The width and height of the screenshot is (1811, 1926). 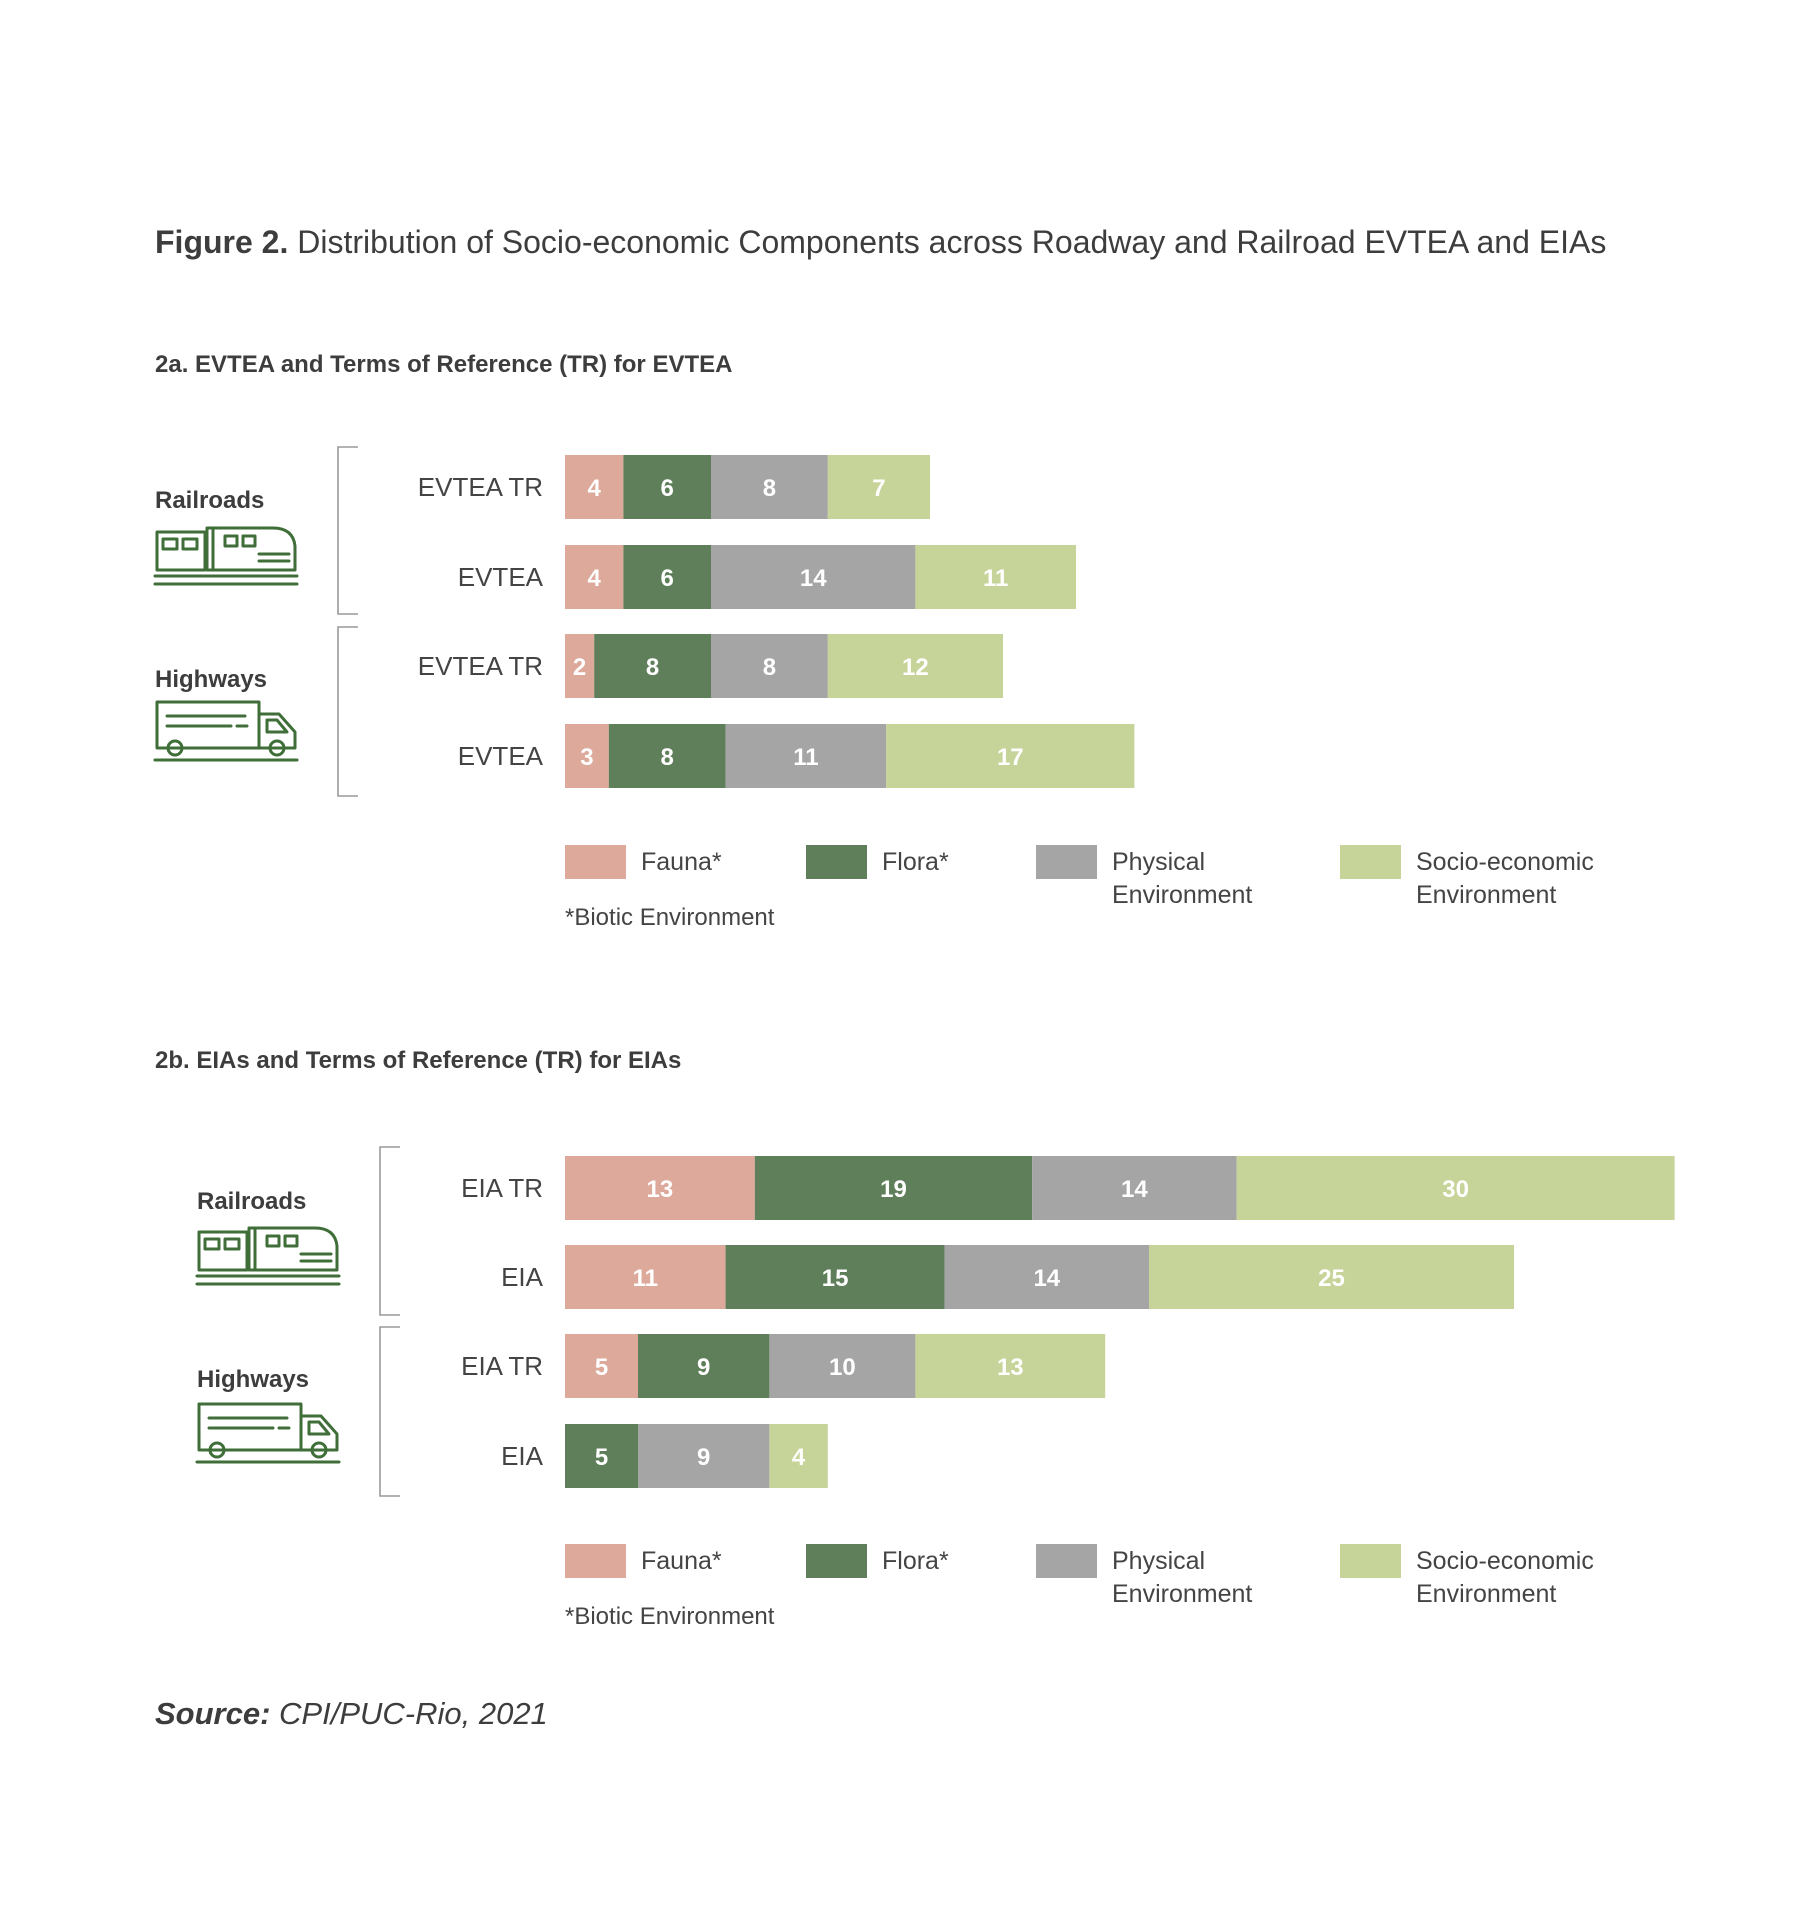 I want to click on truck-cab, so click(x=319, y=1433).